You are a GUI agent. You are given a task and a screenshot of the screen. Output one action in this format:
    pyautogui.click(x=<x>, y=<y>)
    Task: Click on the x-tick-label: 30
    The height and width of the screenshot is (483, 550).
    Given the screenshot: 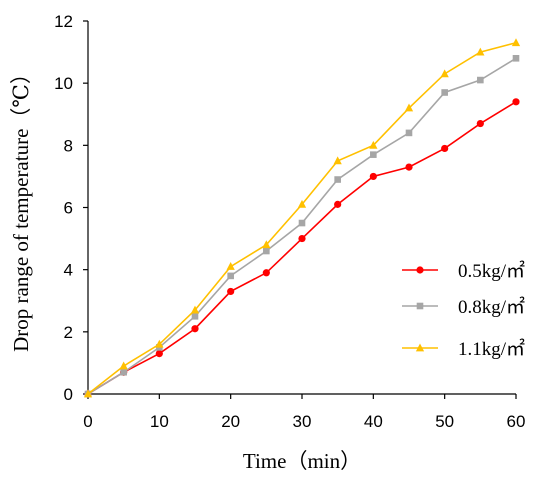 What is the action you would take?
    pyautogui.click(x=302, y=421)
    